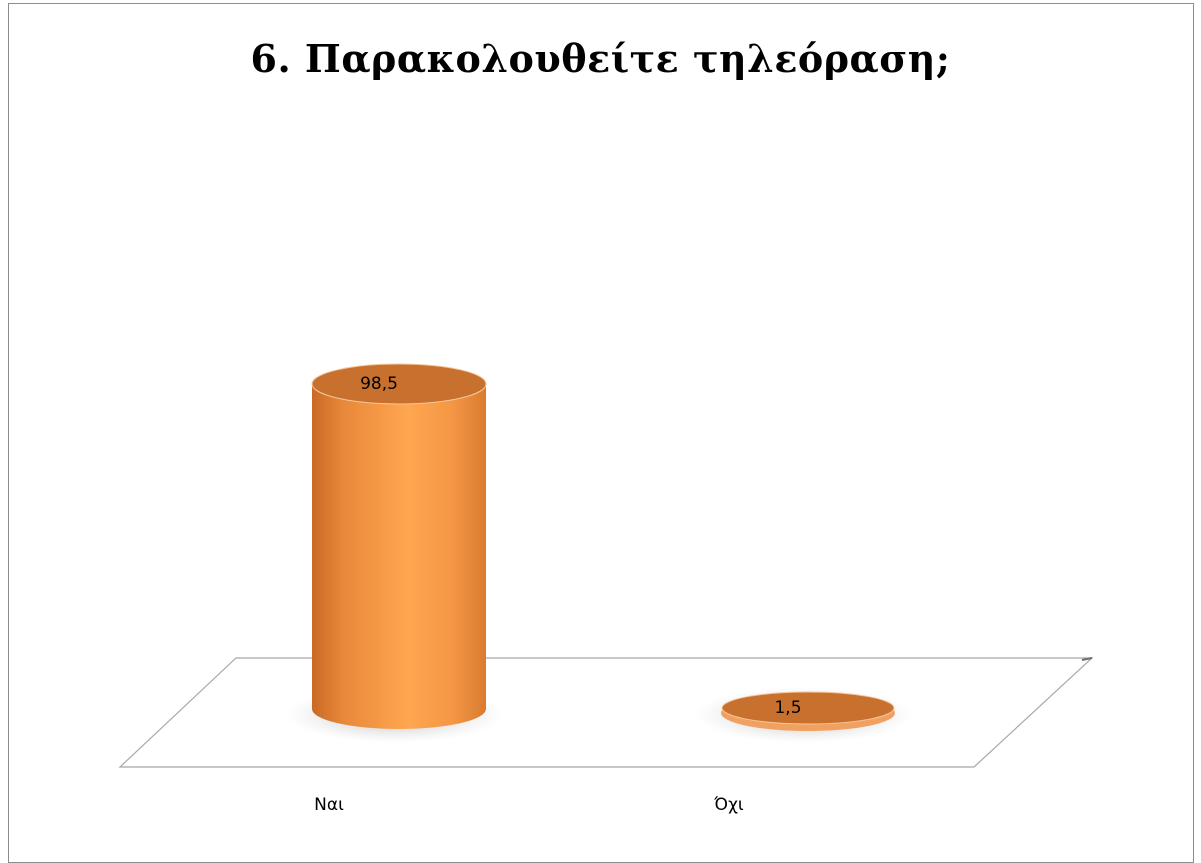 This screenshot has width=1201, height=863. I want to click on data-label-nai: 98,5, so click(379, 384).